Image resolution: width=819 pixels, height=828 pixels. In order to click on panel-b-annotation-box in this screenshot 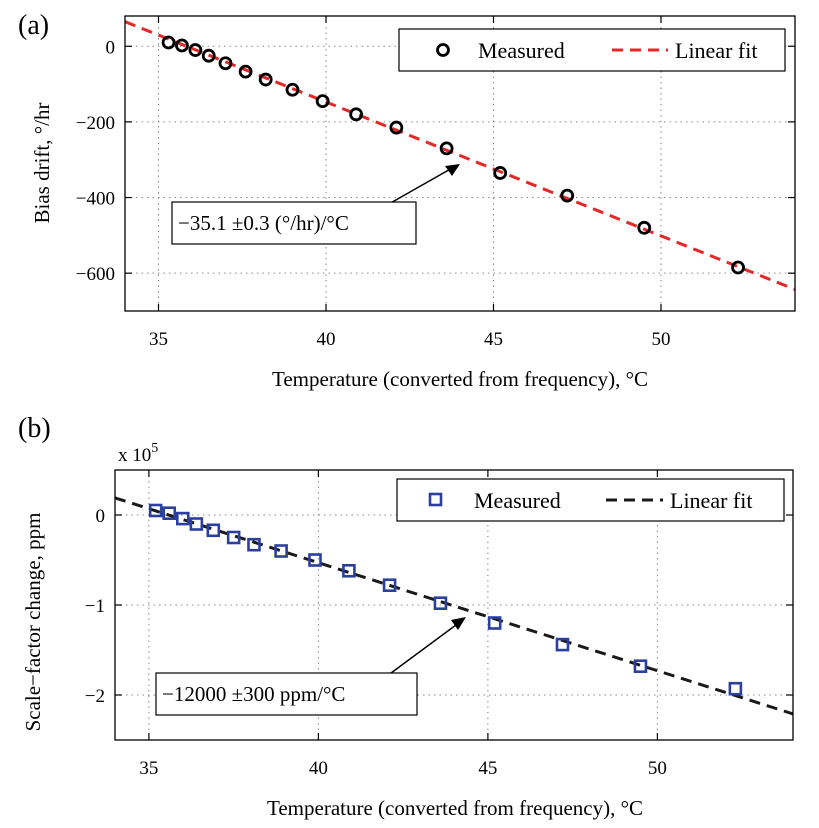, I will do `click(286, 694)`.